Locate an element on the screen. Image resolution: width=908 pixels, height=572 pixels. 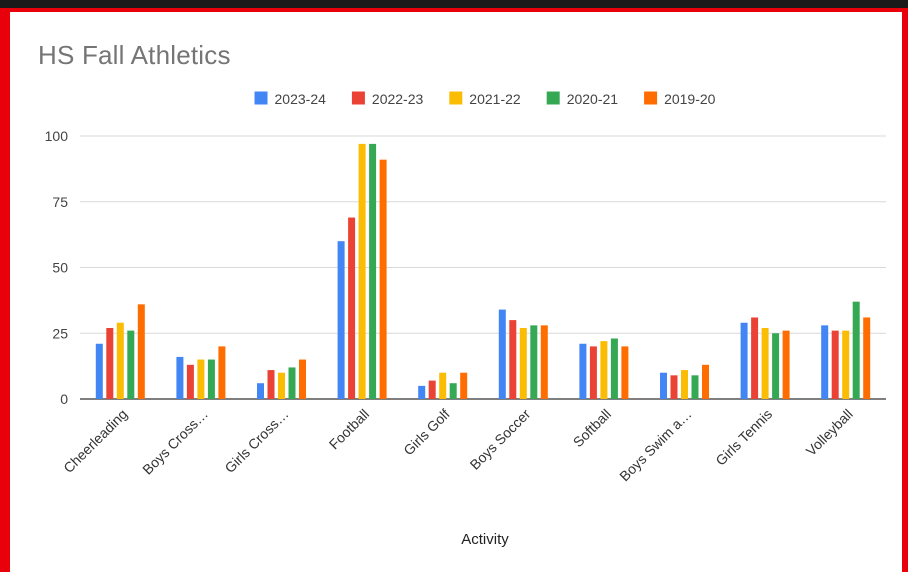
legend: 2023-24 2022-23 2021-22 2020-21 2019-20 is located at coordinates (485, 99).